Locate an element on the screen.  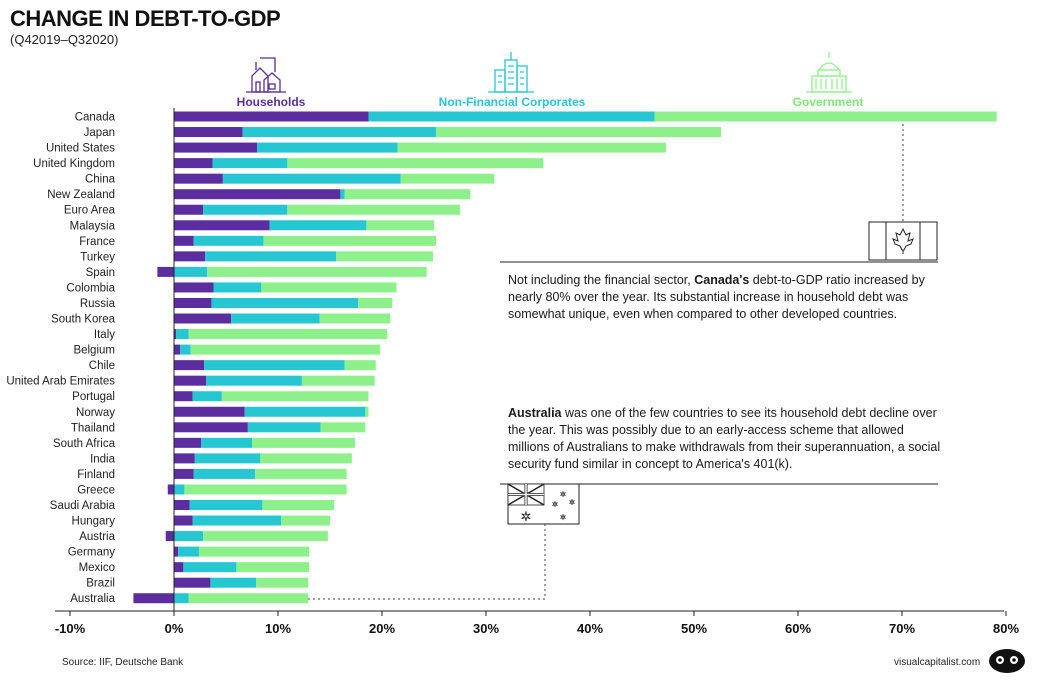
bar-france-non-financial-corporates is located at coordinates (228, 240).